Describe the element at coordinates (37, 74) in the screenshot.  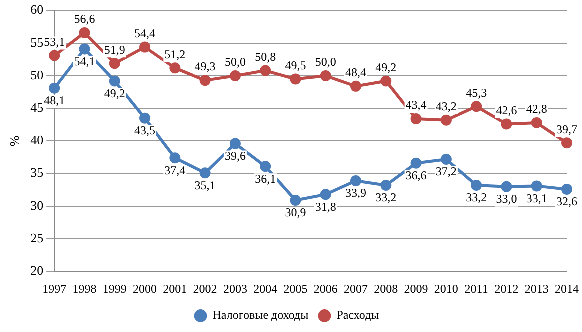
I see `y-tick-label: 50` at that location.